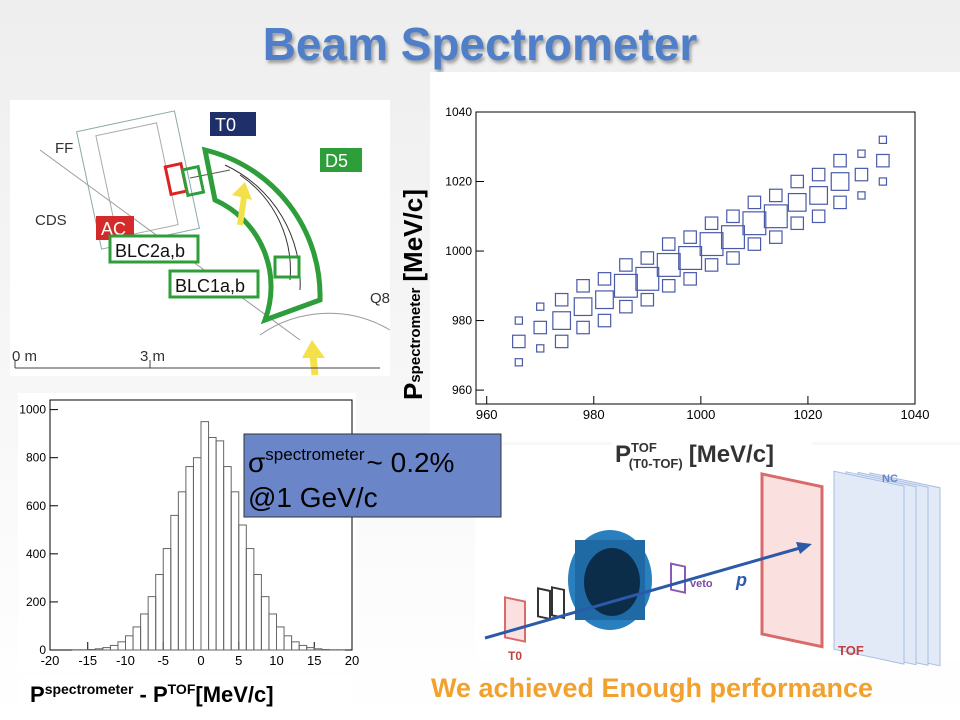 This screenshot has width=960, height=720. What do you see at coordinates (807, 414) in the screenshot?
I see `x-tick-label: 1020` at bounding box center [807, 414].